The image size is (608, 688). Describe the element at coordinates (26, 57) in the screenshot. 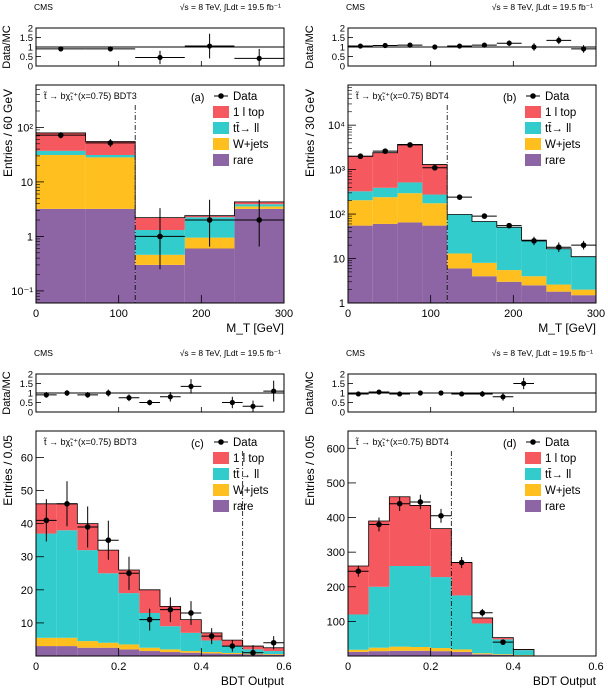

I see `ratio-y-tick-label: 0.5` at that location.